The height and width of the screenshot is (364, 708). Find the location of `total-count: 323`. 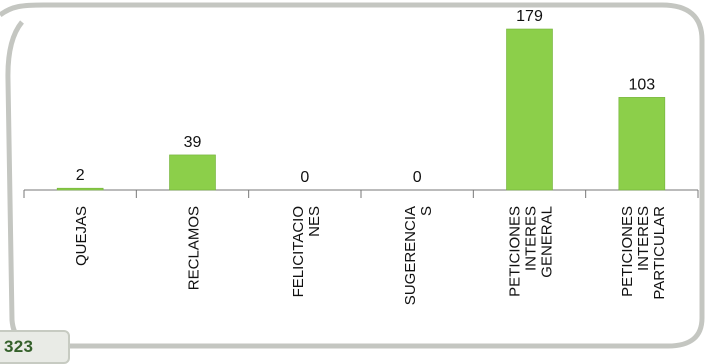

total-count: 323 is located at coordinates (19, 346).